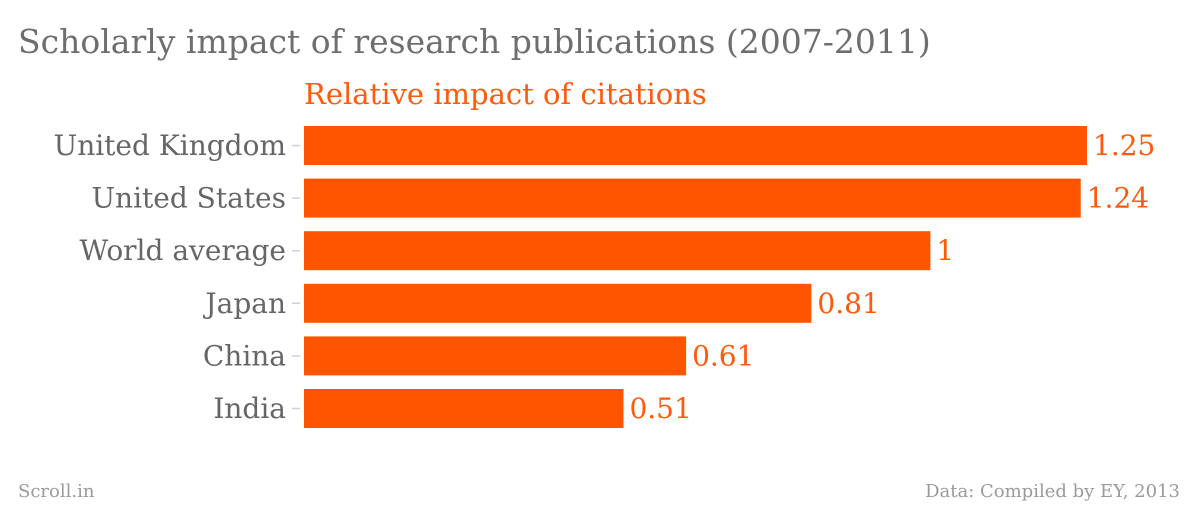 Image resolution: width=1200 pixels, height=510 pixels. I want to click on data-source: Data: Compiled by EY, 2013, so click(1052, 491).